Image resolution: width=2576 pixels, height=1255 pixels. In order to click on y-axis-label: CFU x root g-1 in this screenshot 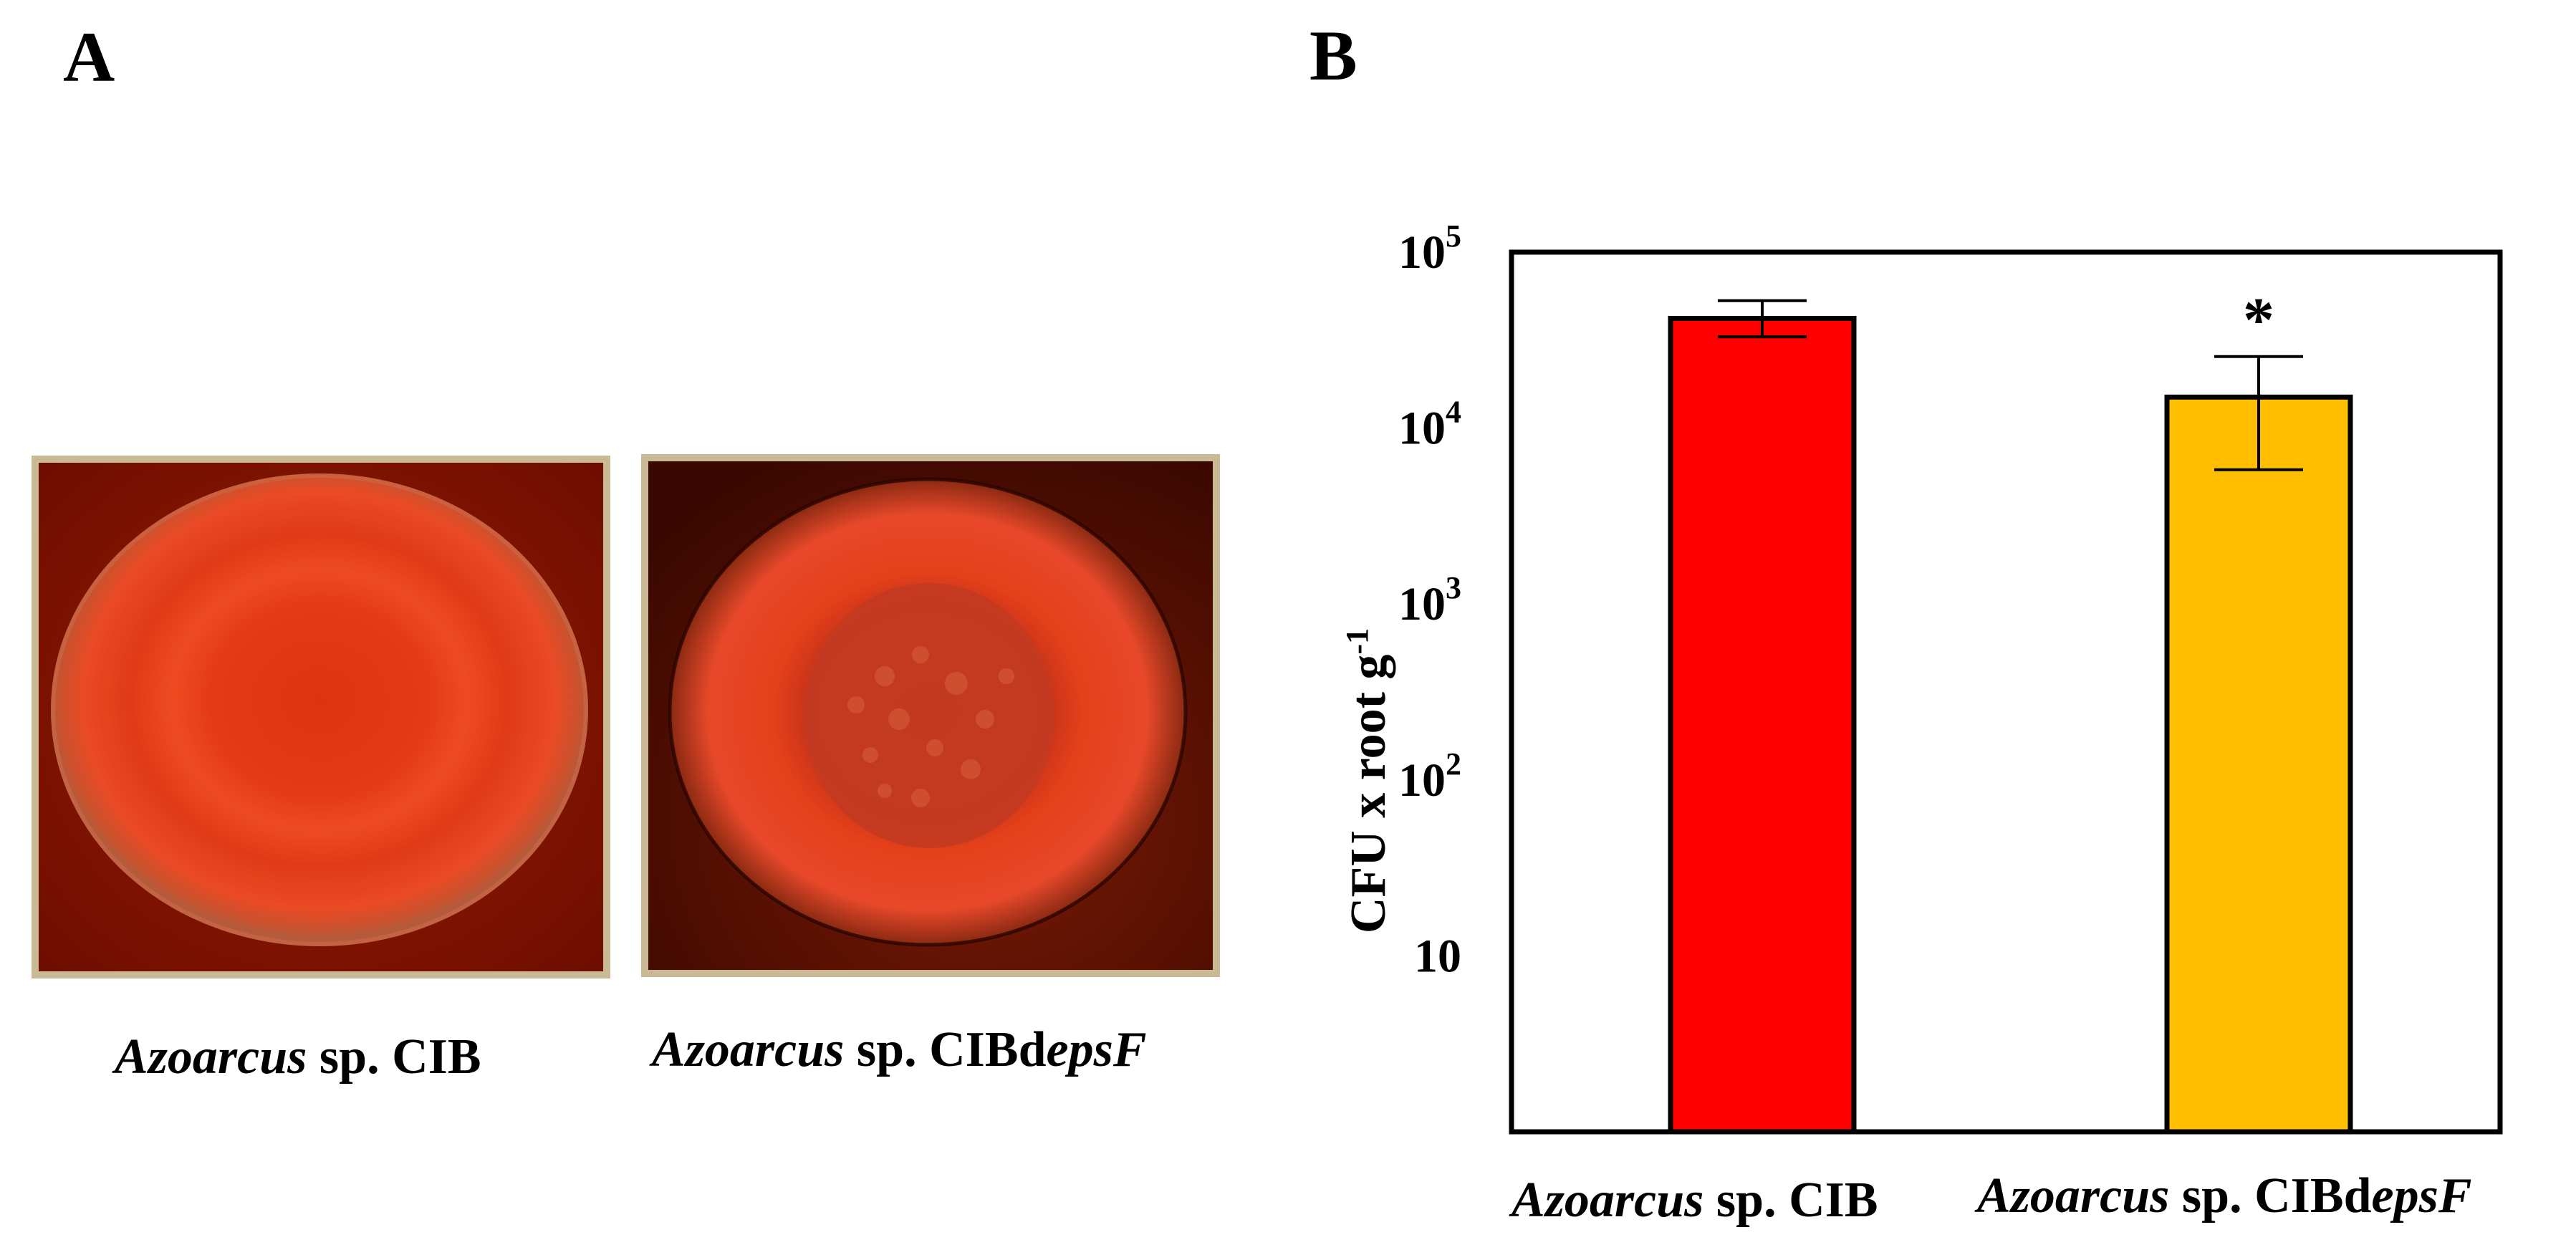, I will do `click(1369, 780)`.